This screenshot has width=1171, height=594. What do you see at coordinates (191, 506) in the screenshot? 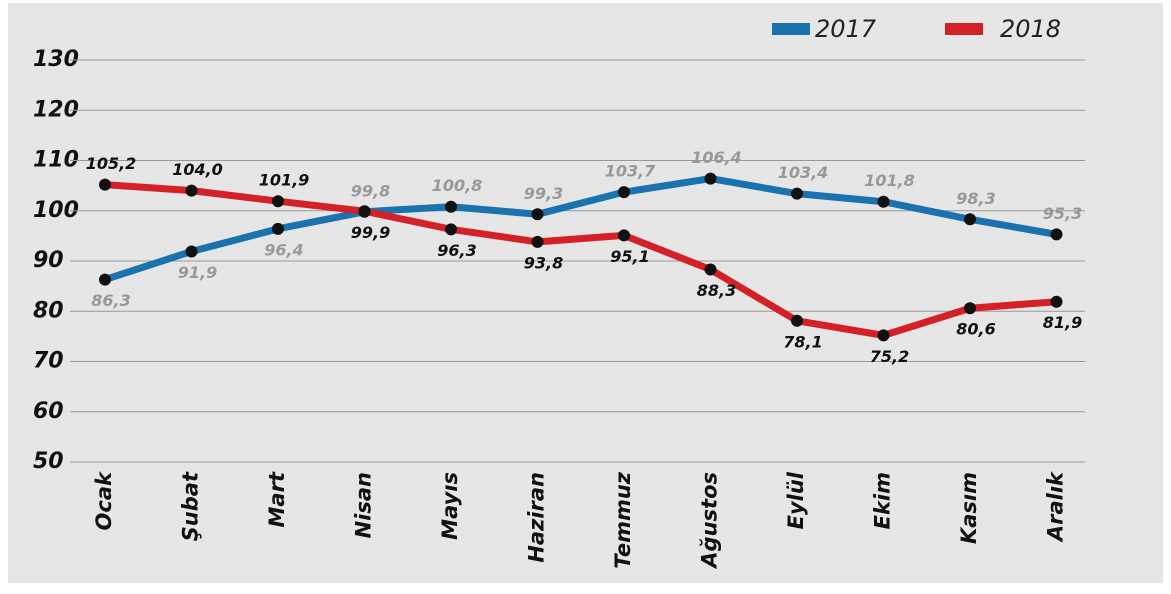
I see `x-tick-label: Şubat` at bounding box center [191, 506].